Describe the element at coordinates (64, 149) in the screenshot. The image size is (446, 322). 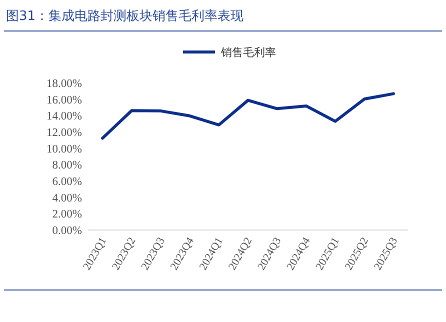
I see `y-tick-label: 10.00%` at that location.